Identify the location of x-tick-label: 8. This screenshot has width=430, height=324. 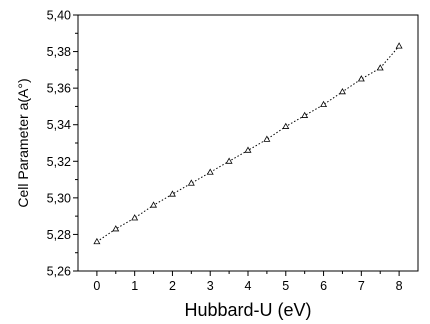
(399, 286).